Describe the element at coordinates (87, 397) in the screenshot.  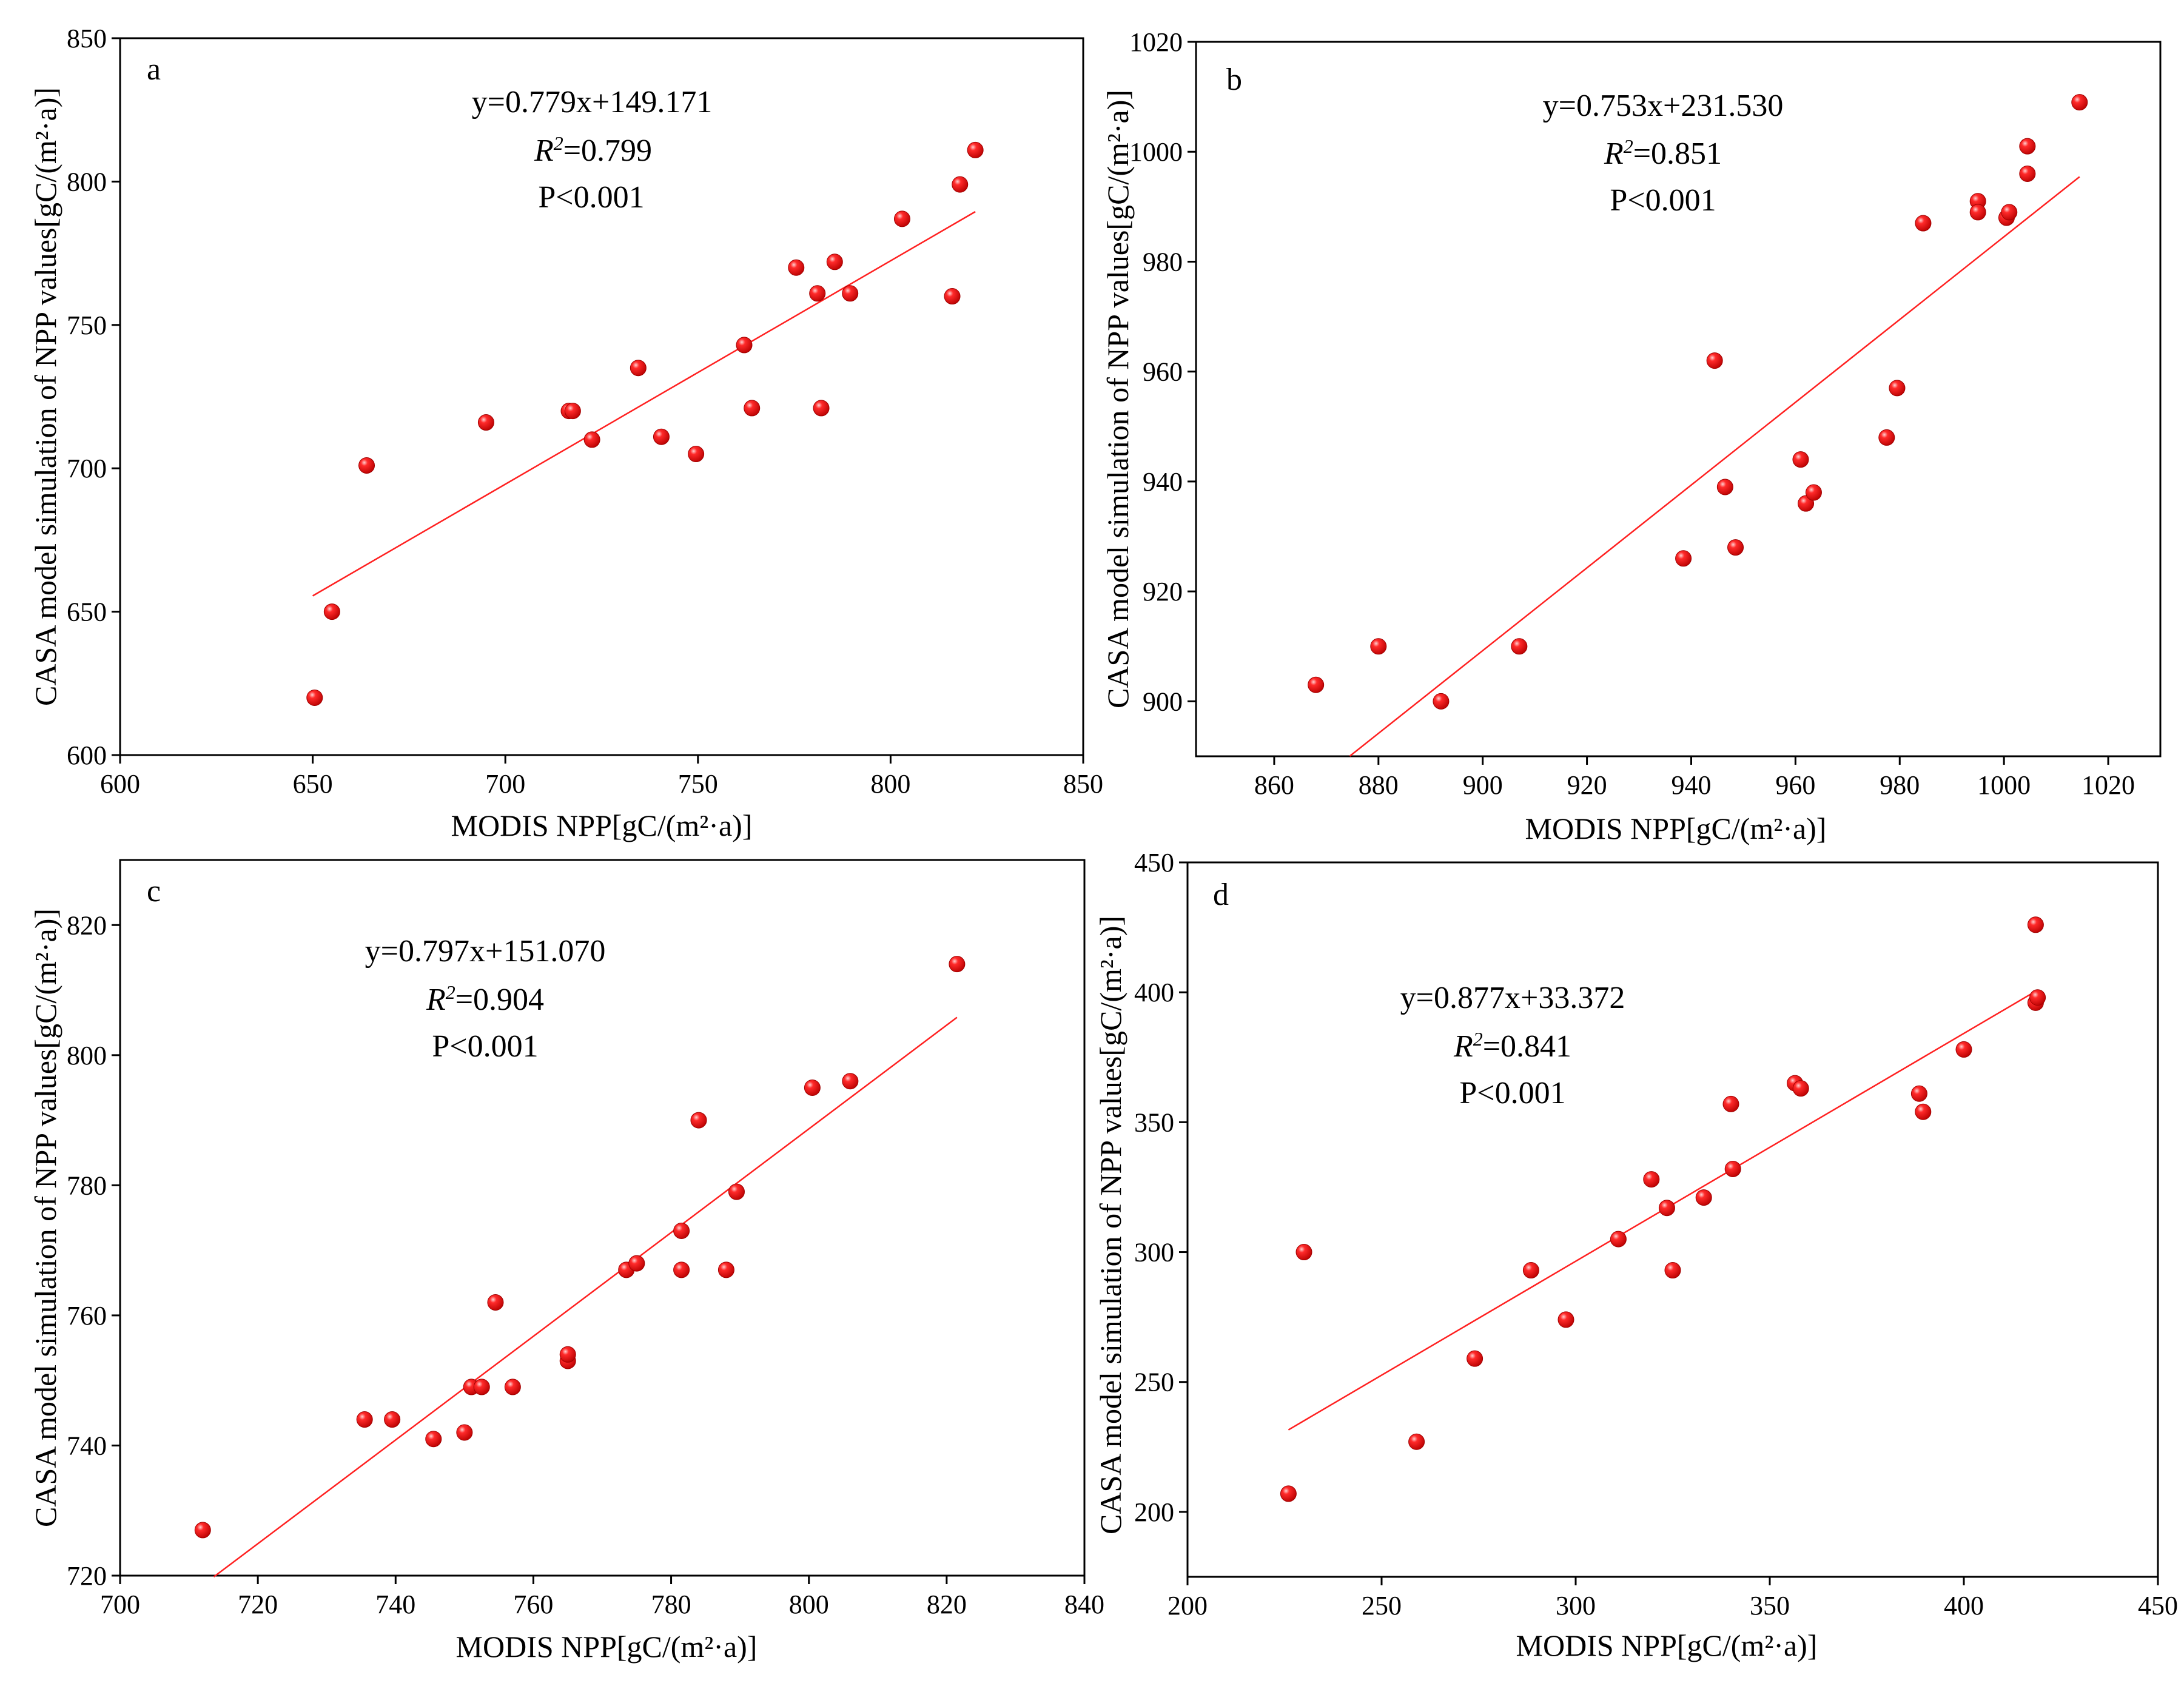
I see `y-tick-labels: 600 650 700 750 800 850` at that location.